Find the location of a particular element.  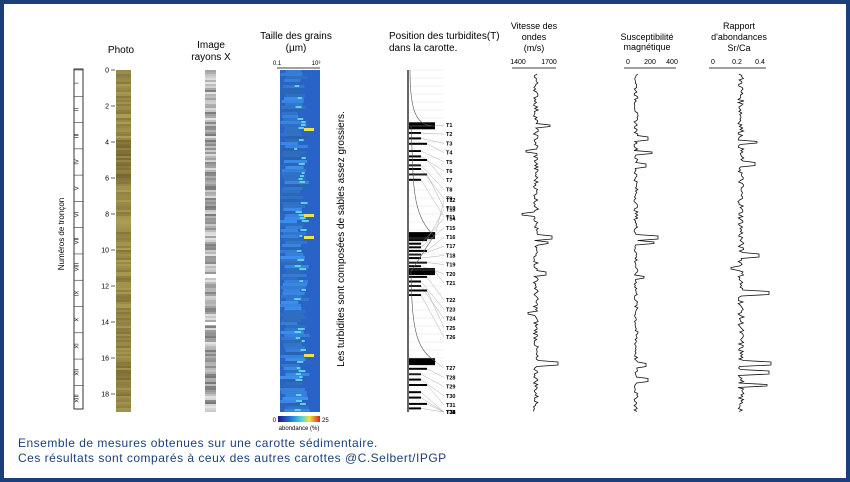

xray-title-line2: rayons X is located at coordinates (211, 57).